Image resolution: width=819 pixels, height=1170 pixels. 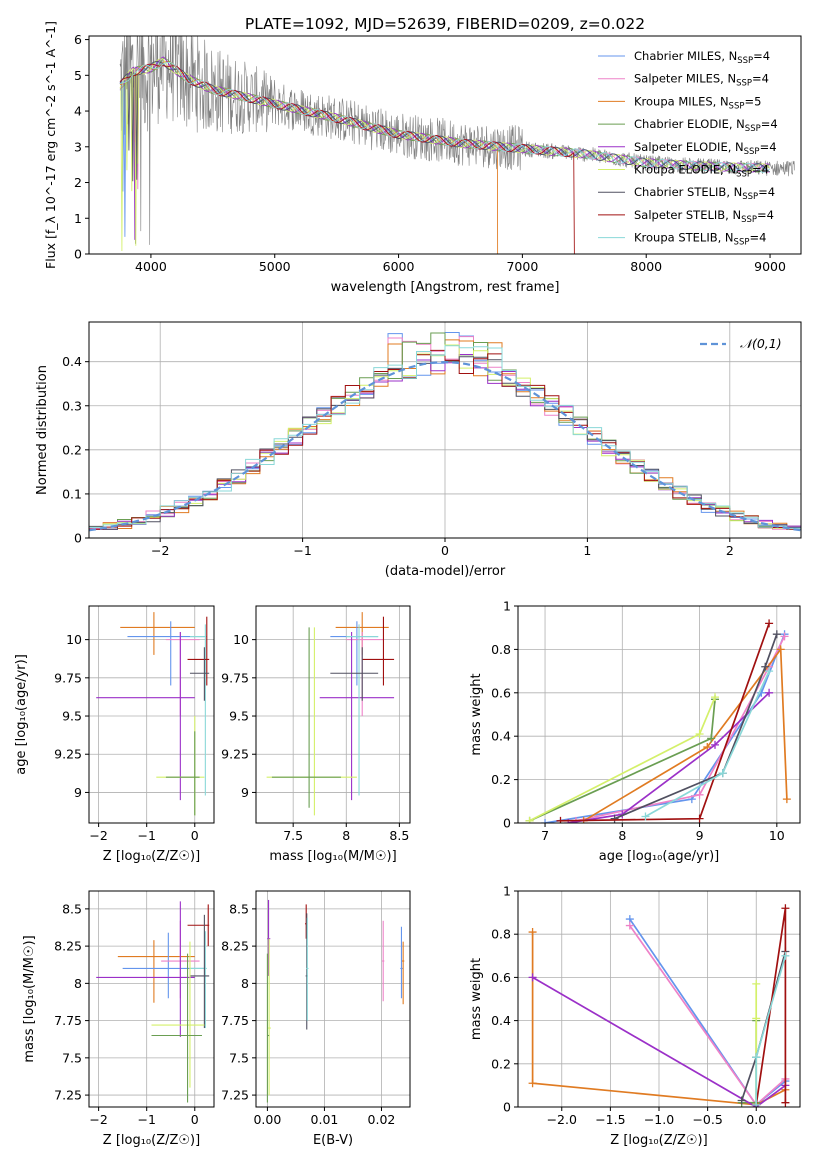 What do you see at coordinates (659, 856) in the screenshot?
I see `x-axis-label: age [log₁₀(age/yr)]` at bounding box center [659, 856].